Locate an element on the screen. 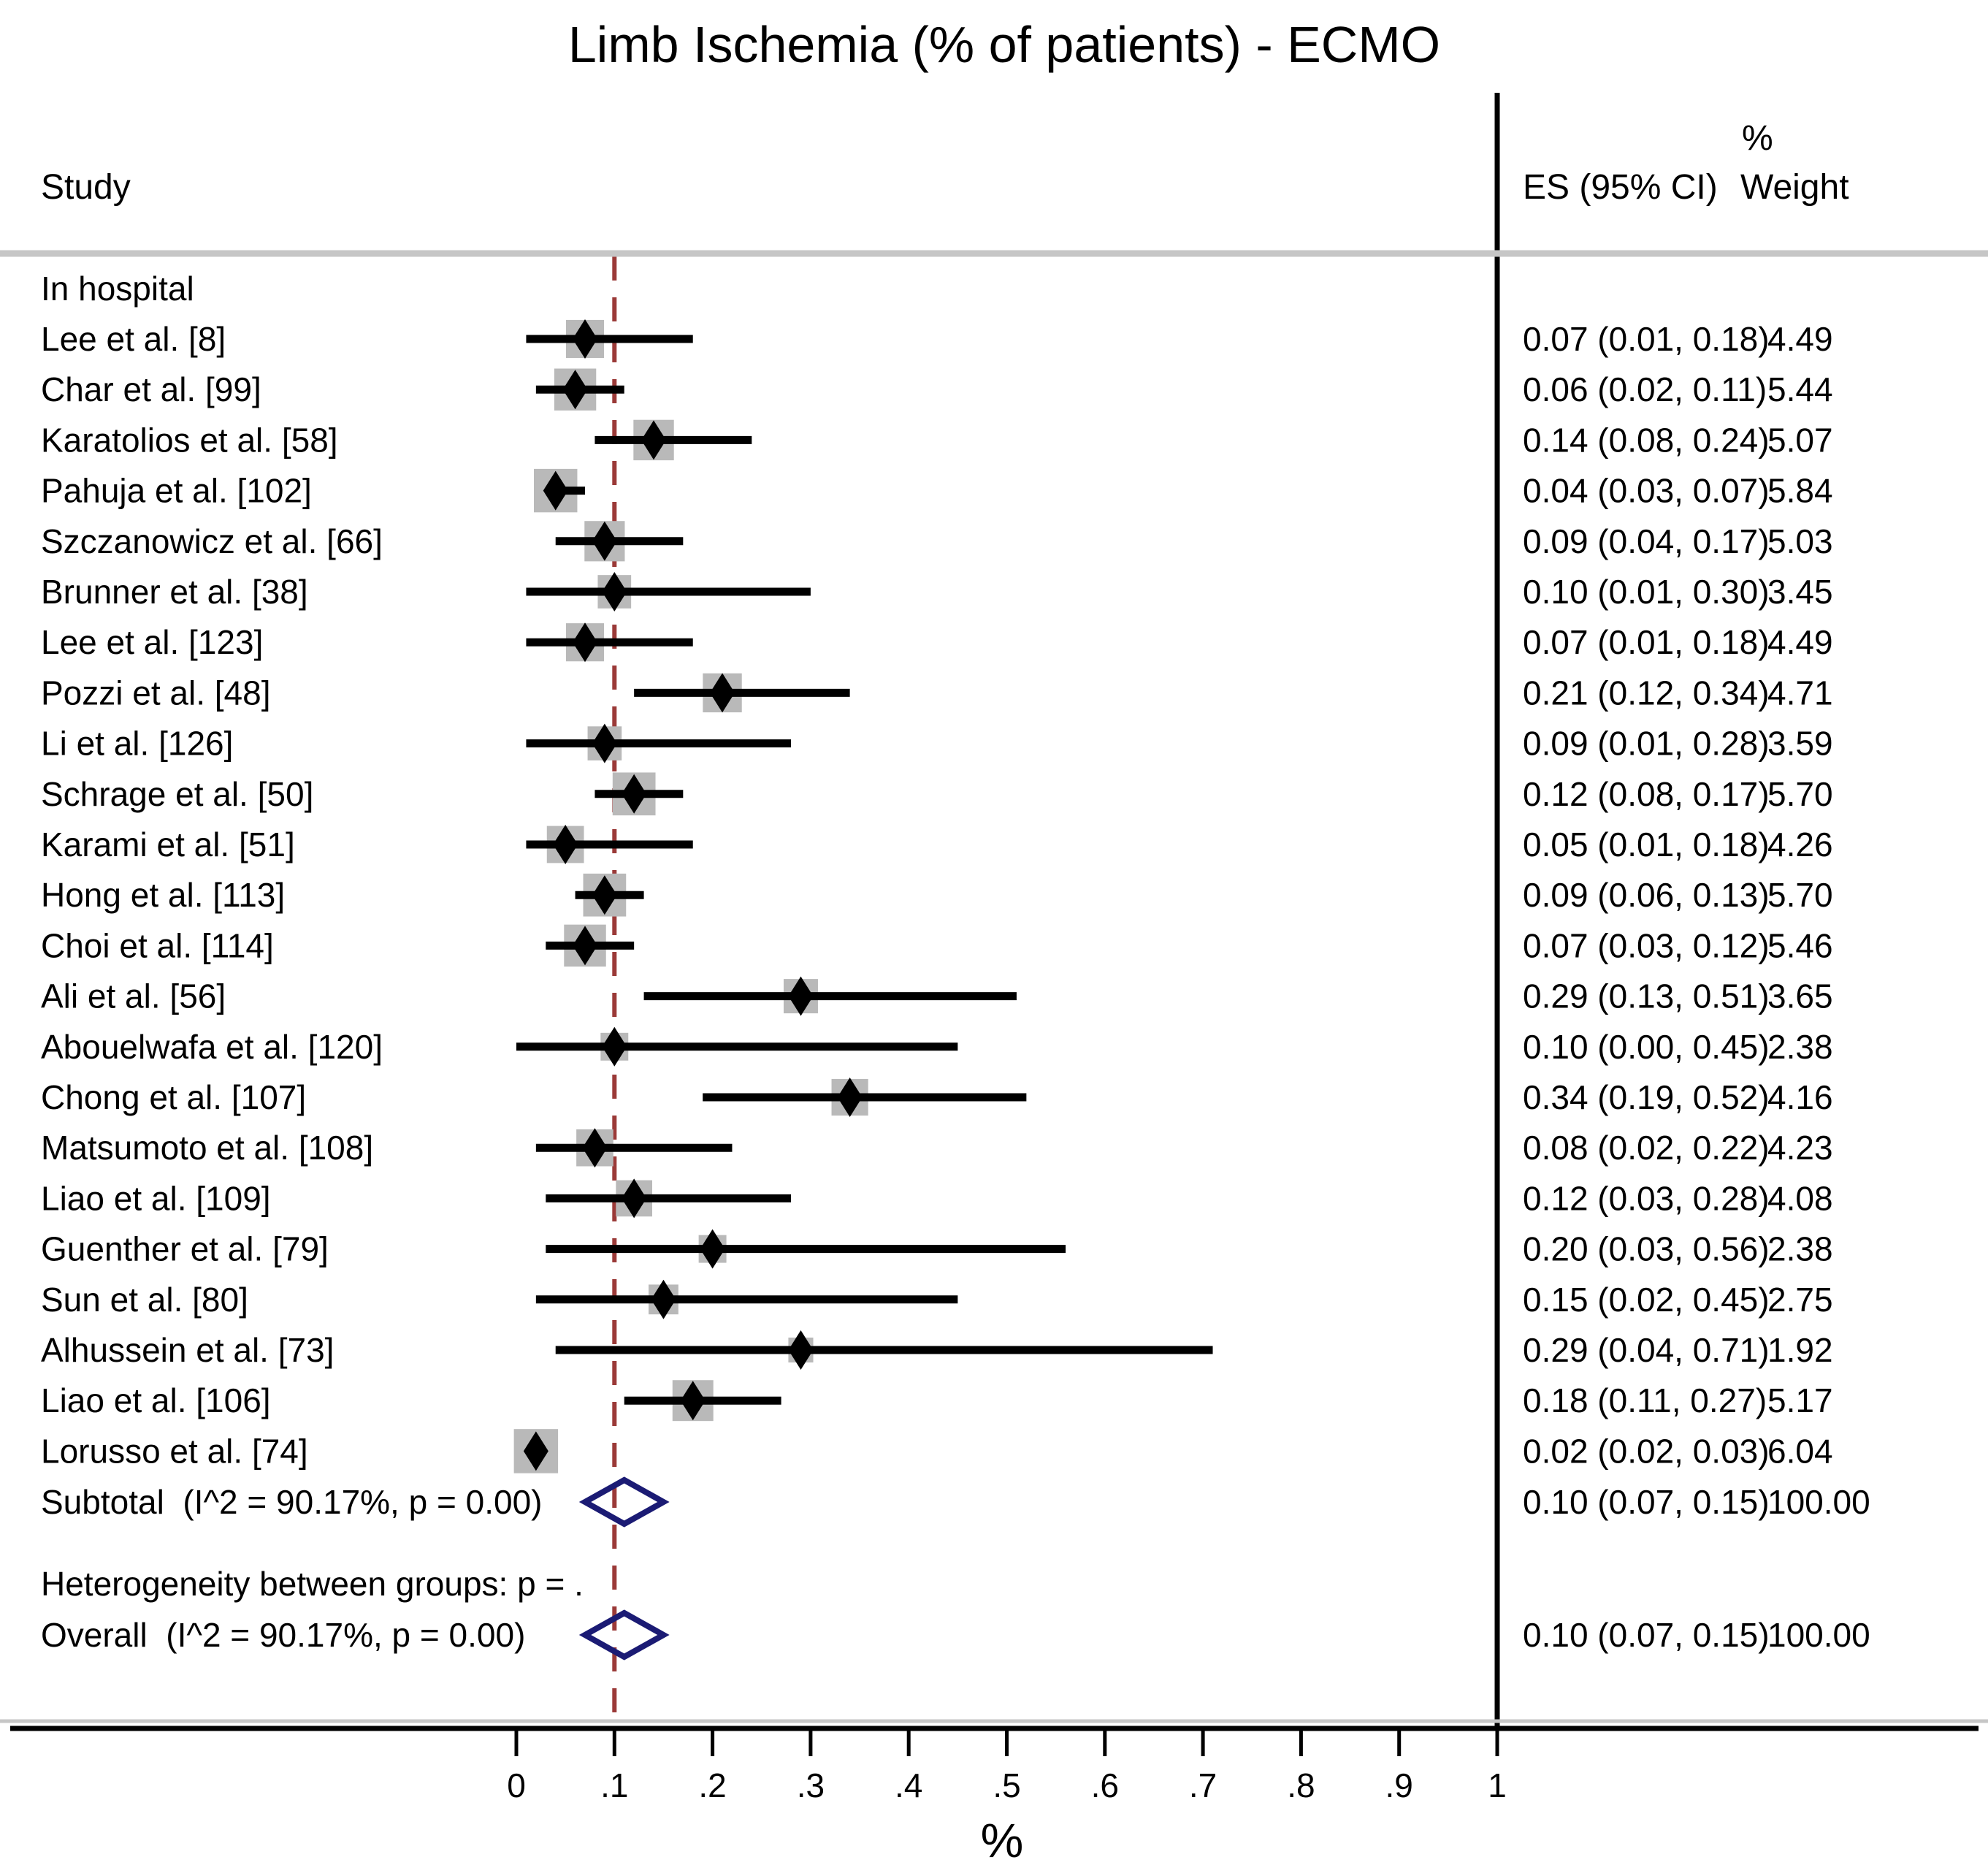  axis-tick-label: .6 is located at coordinates (1105, 1785).